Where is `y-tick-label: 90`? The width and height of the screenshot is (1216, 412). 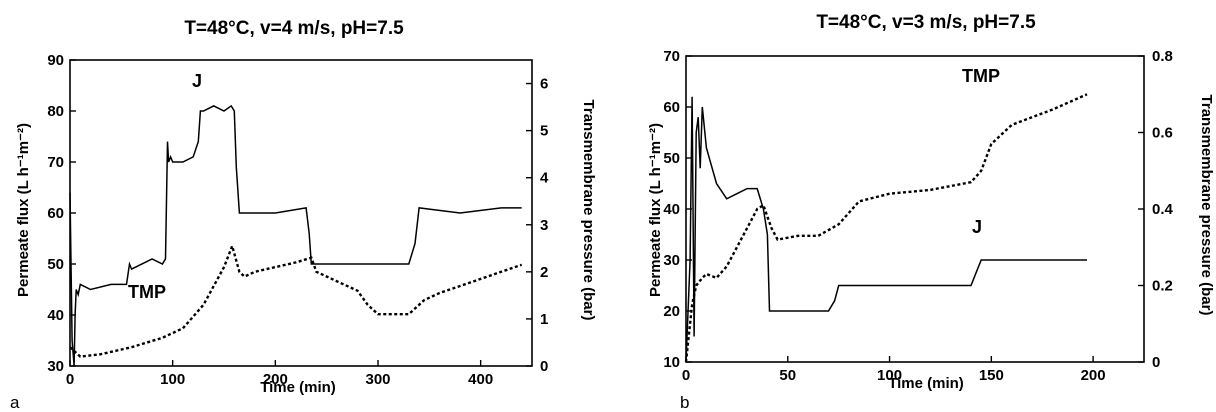 y-tick-label: 90 is located at coordinates (55, 60).